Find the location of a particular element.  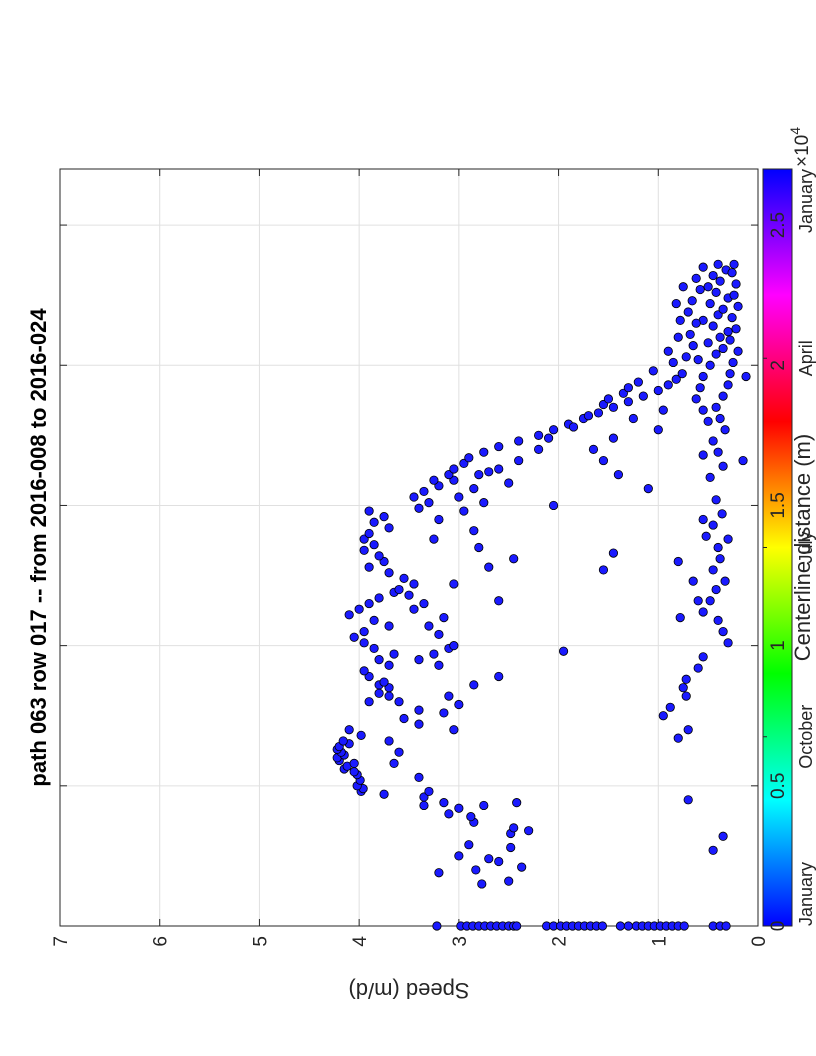

colorbar-labels: January October July April January is located at coordinates (806, 547).